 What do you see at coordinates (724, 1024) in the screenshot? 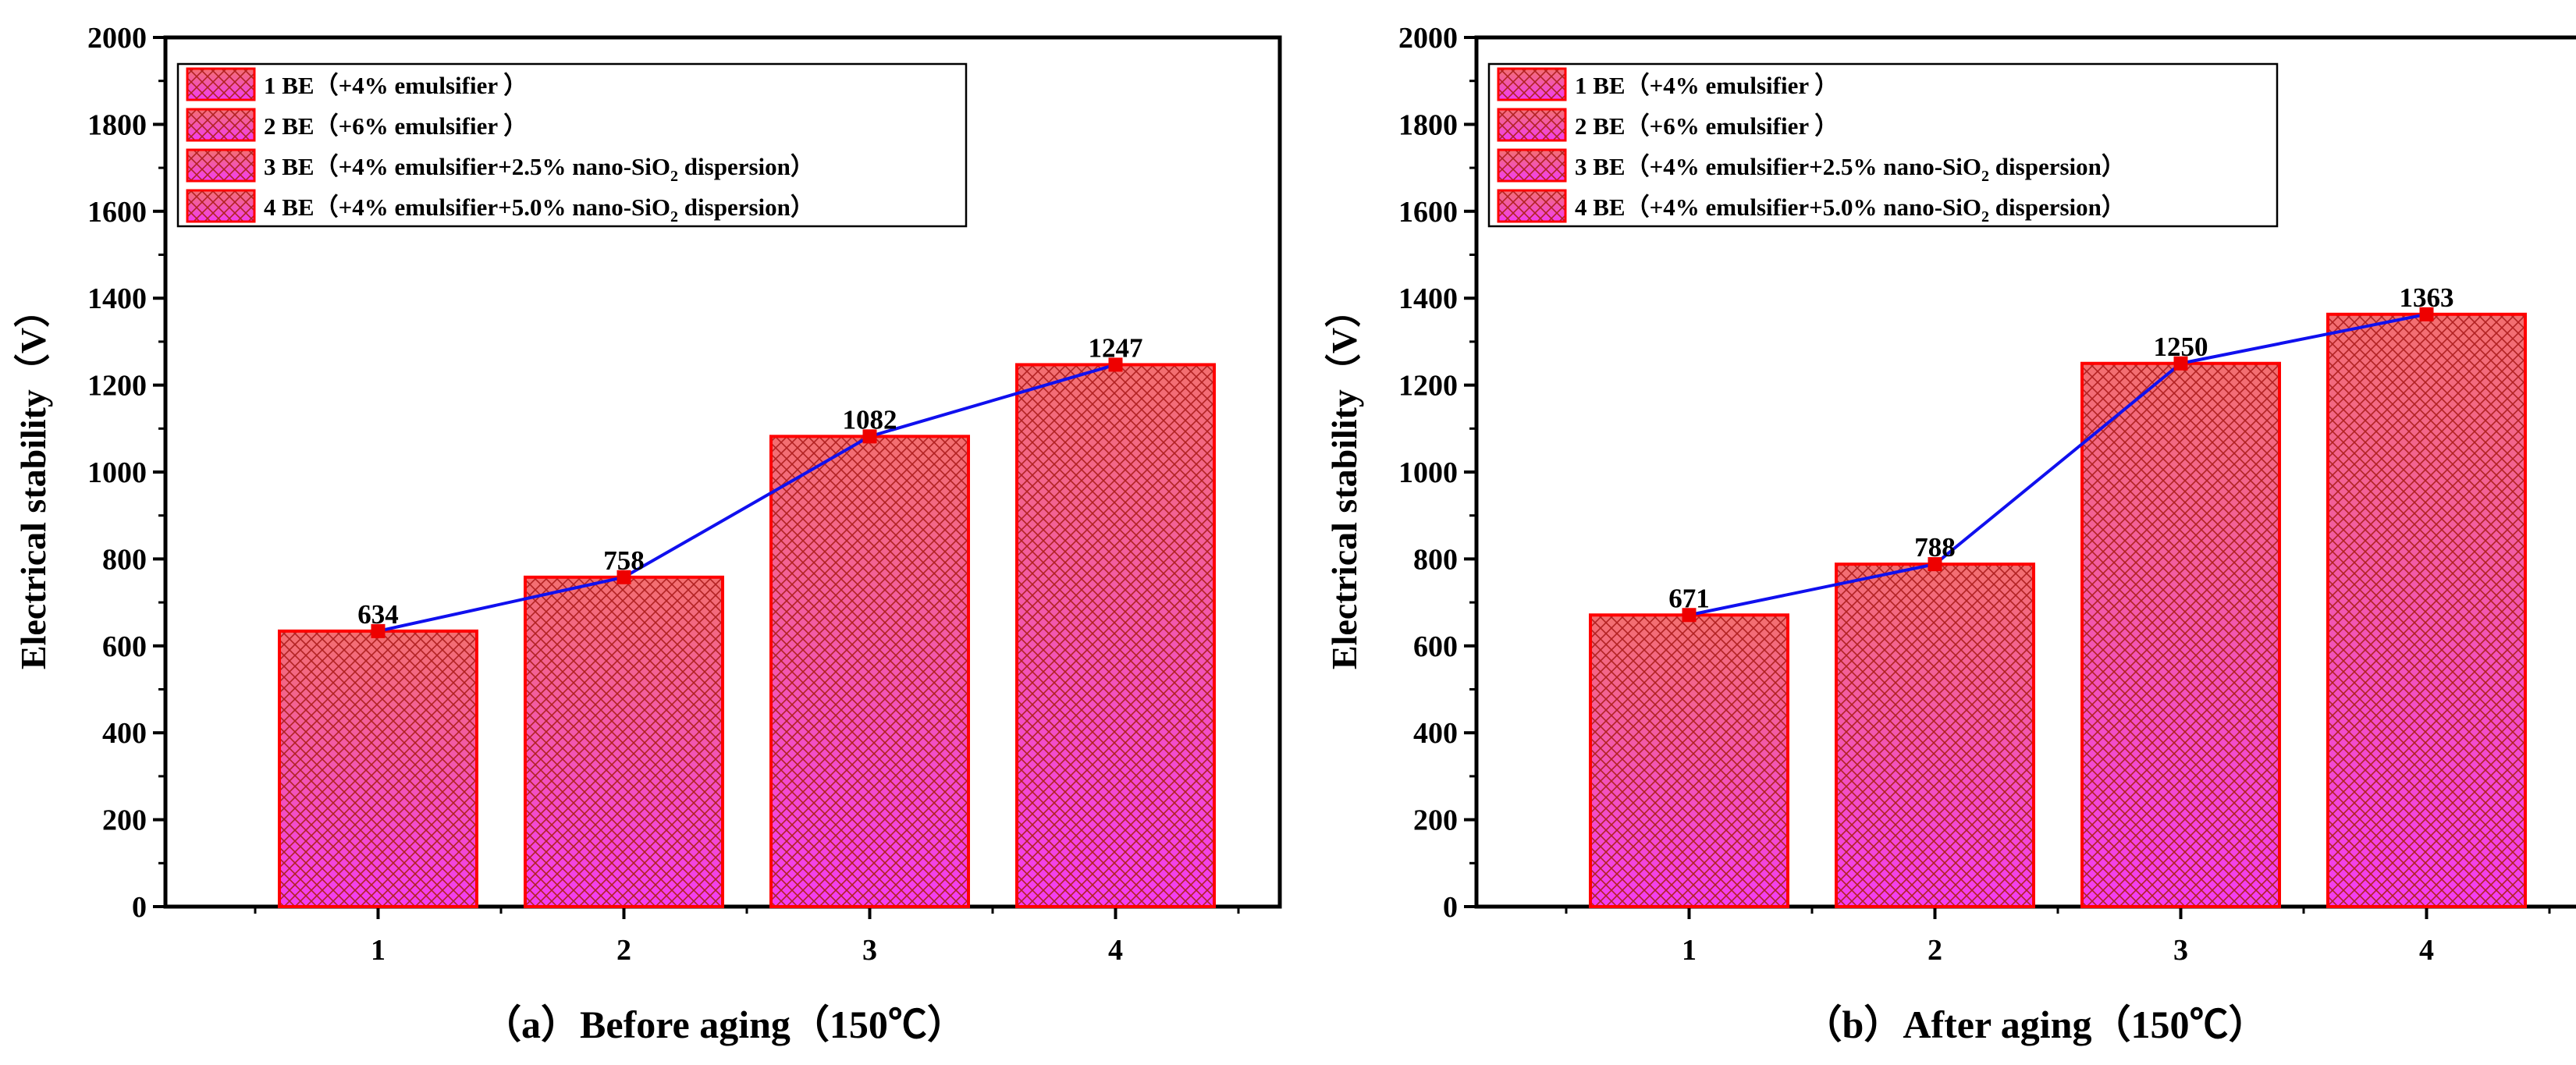
I see `panel-caption: （a）Before aging（150℃）` at bounding box center [724, 1024].